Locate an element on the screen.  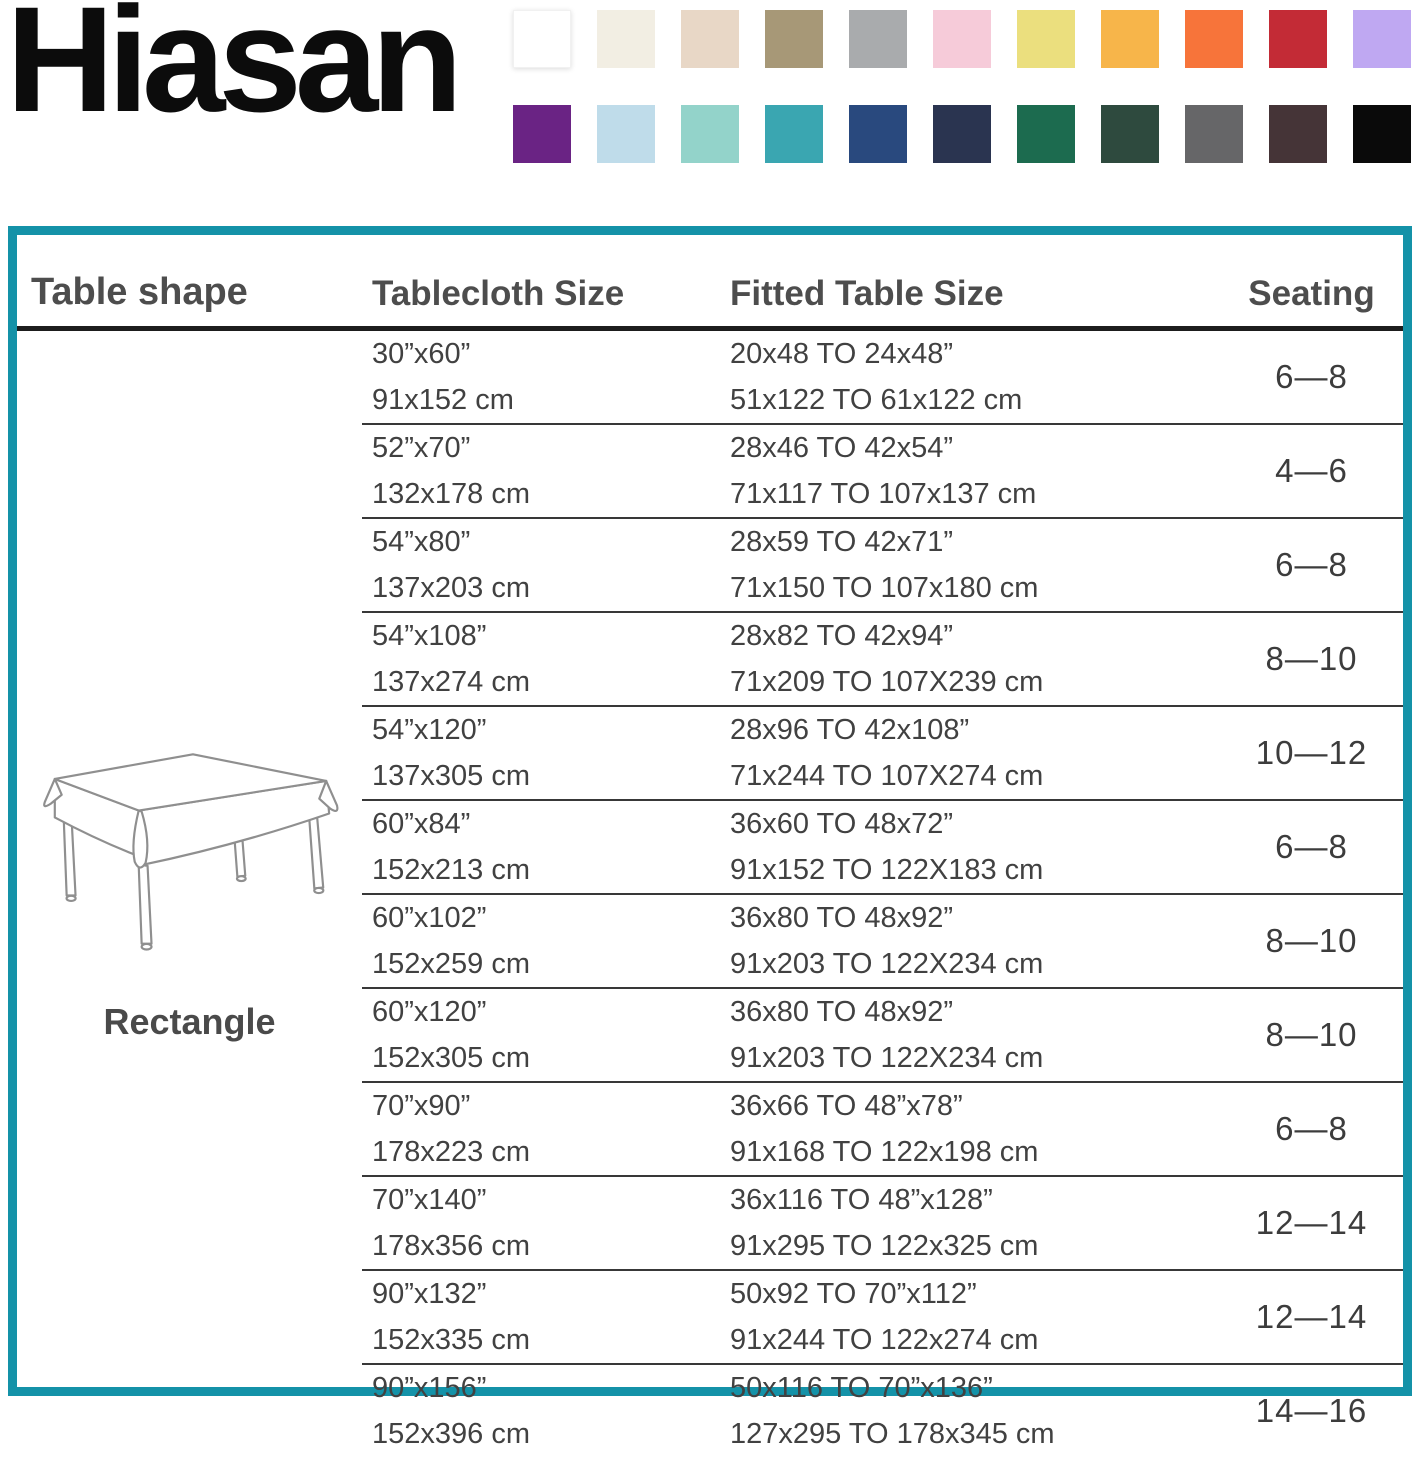
fitted-size-cm: 91x244 TO 122x274 cm is located at coordinates (884, 1340).